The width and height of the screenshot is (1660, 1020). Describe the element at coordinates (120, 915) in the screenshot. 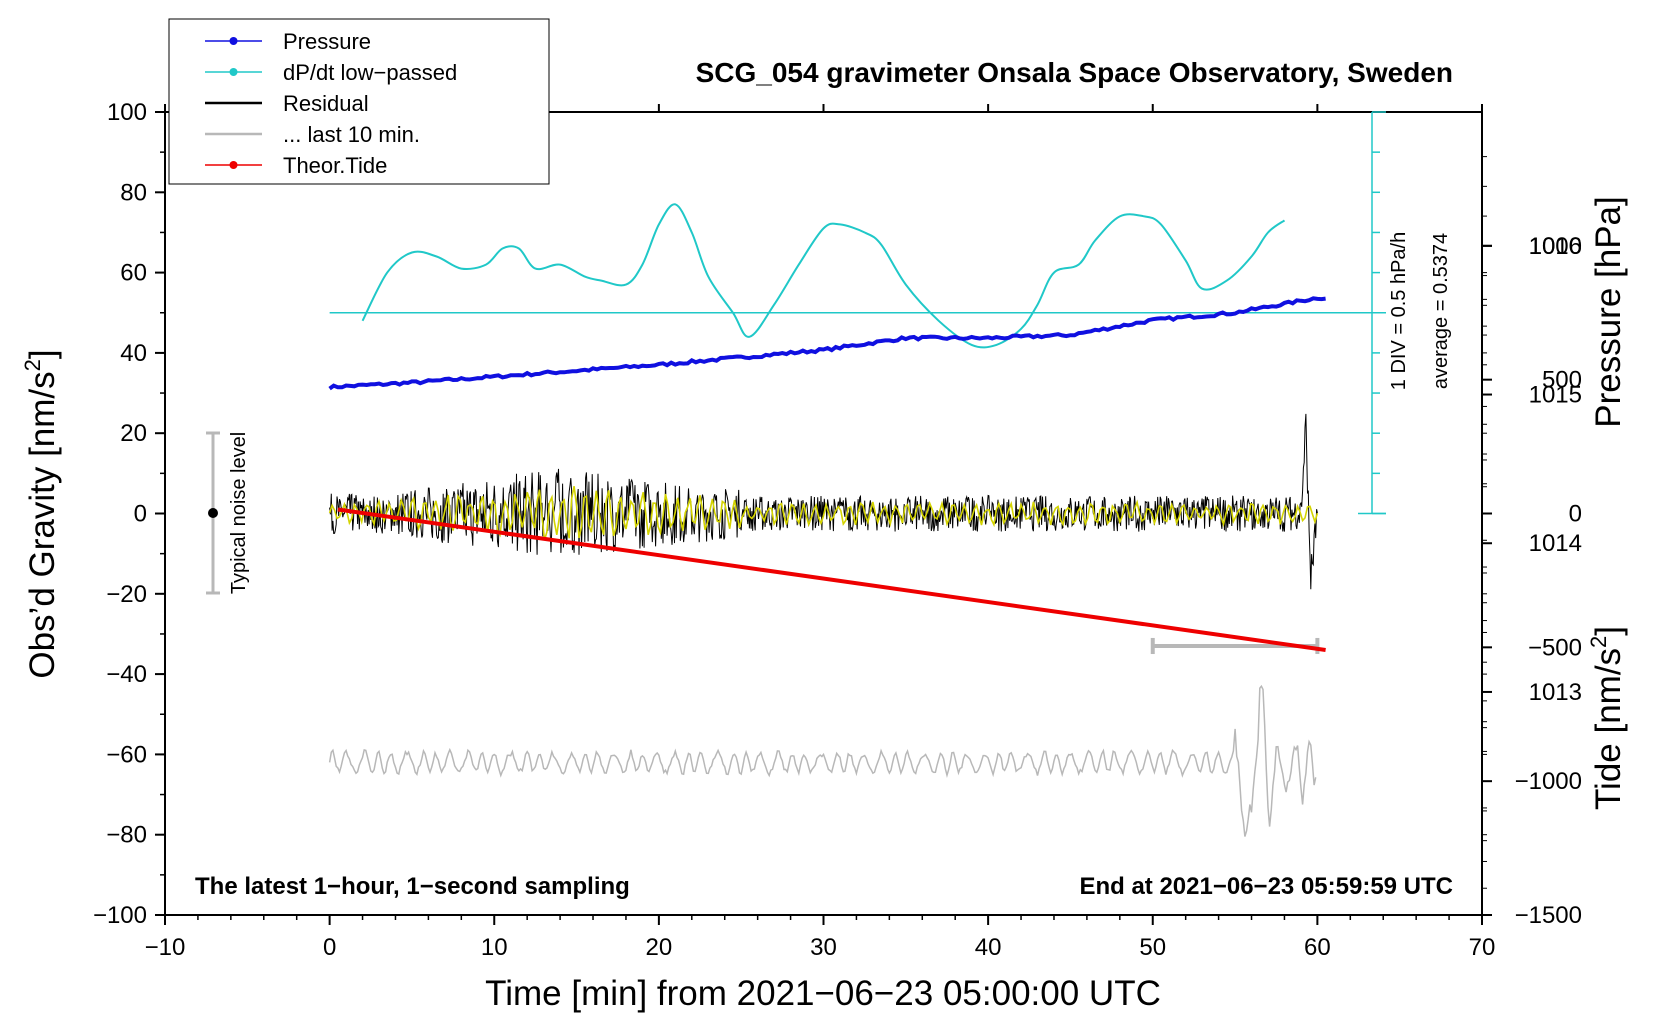

I see `y-tick-label: −100` at that location.